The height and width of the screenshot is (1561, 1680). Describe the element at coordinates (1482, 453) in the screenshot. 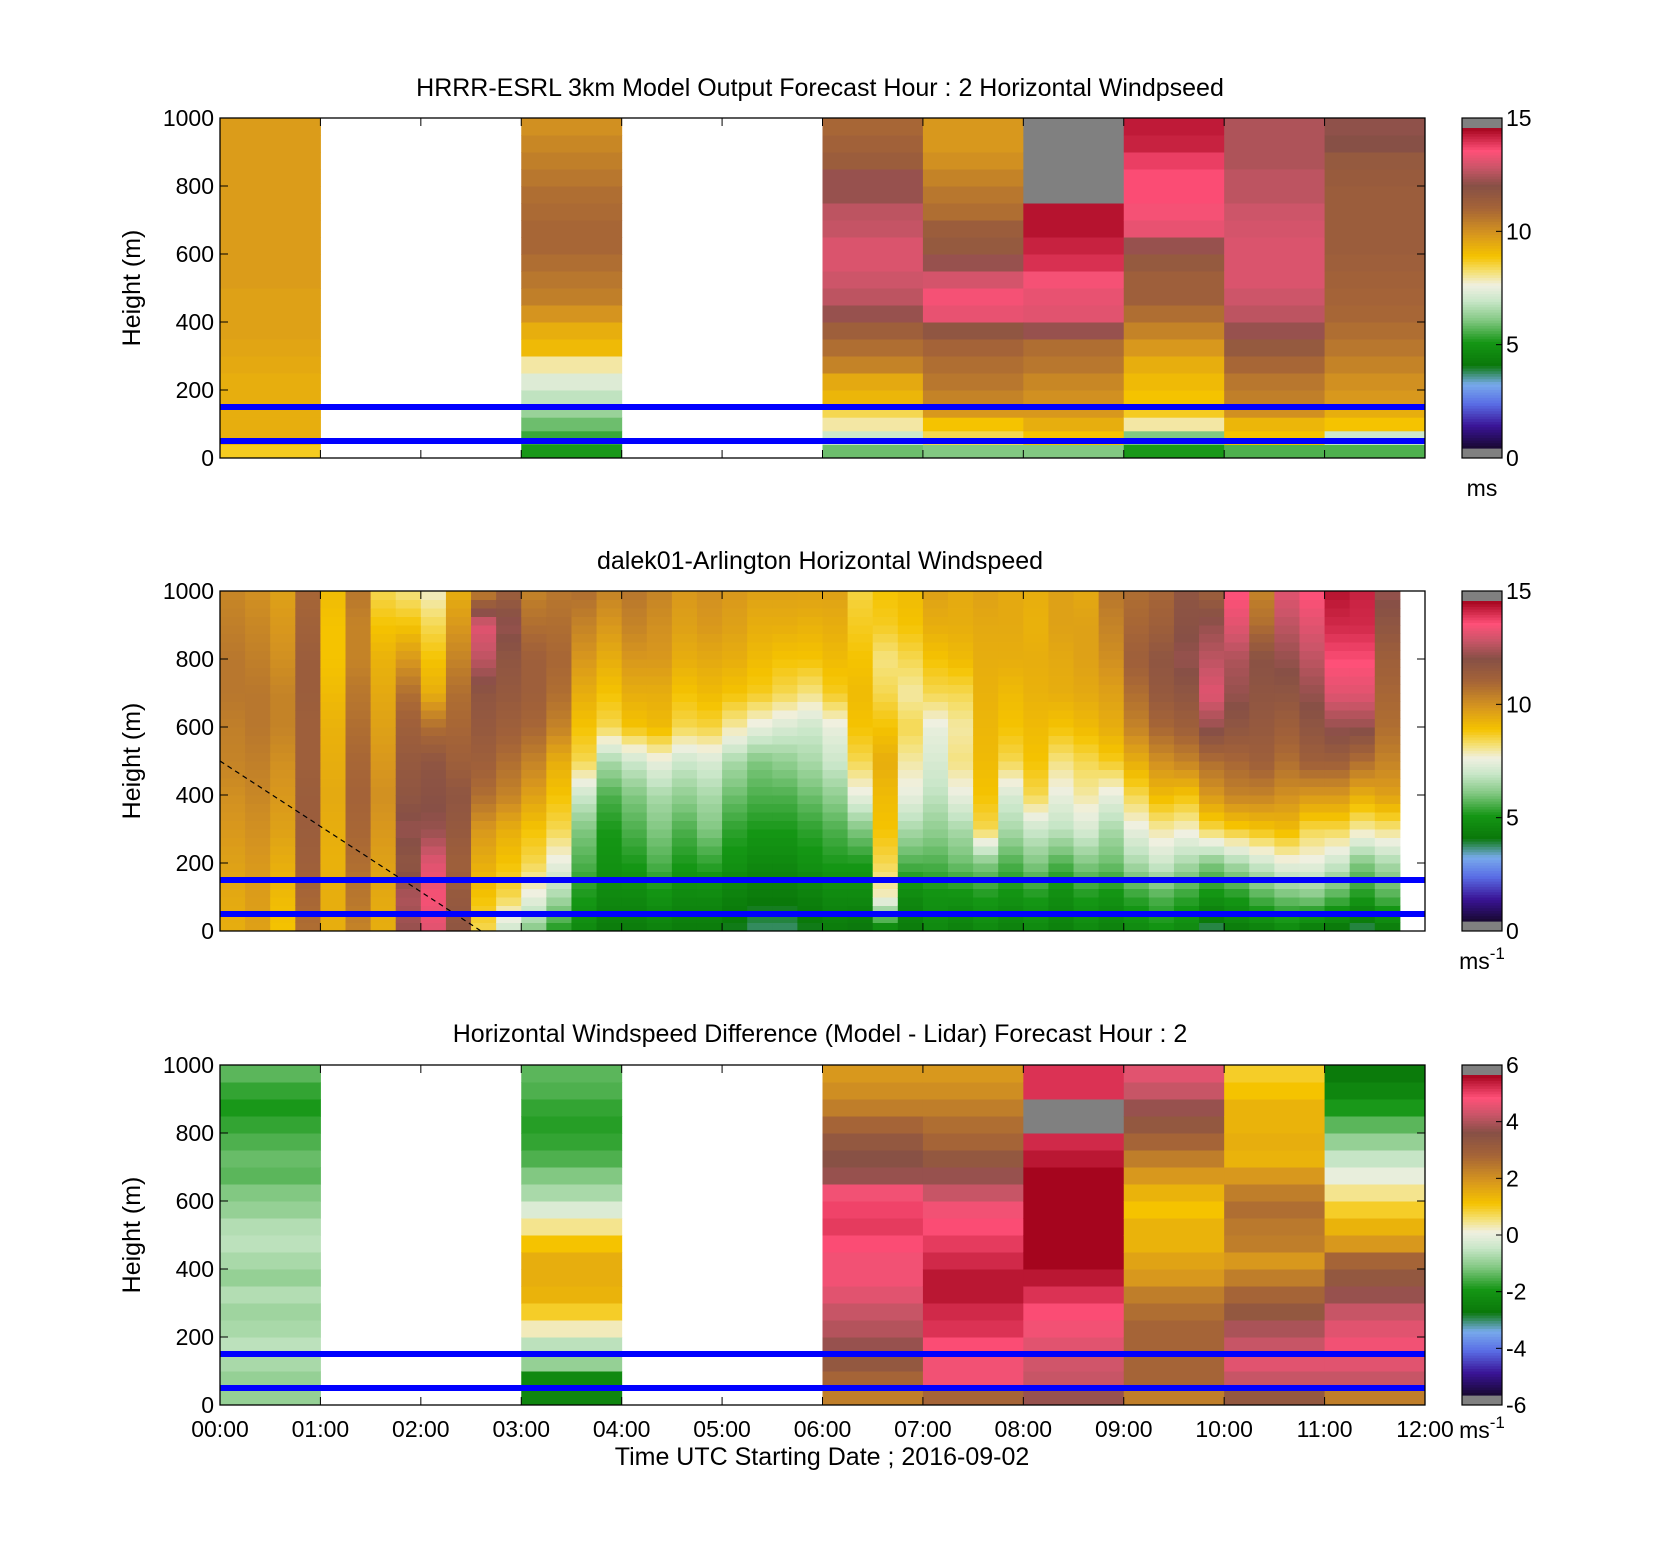

I see `colorbar-under-swatch` at that location.